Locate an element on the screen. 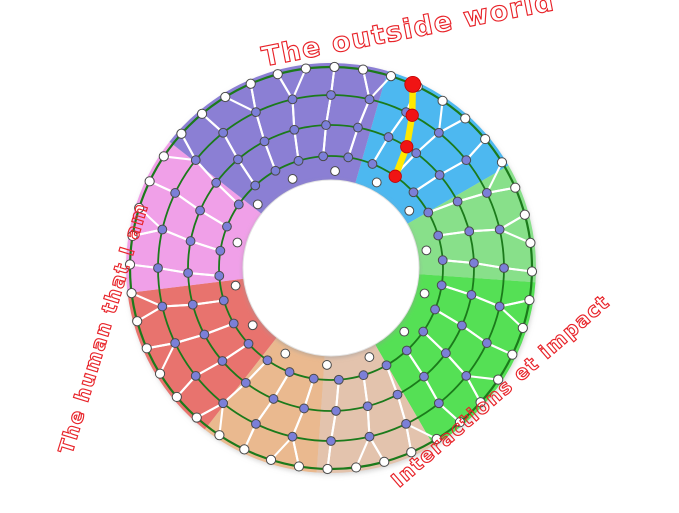 The width and height of the screenshot is (679, 513). highlight-node is located at coordinates (407, 147).